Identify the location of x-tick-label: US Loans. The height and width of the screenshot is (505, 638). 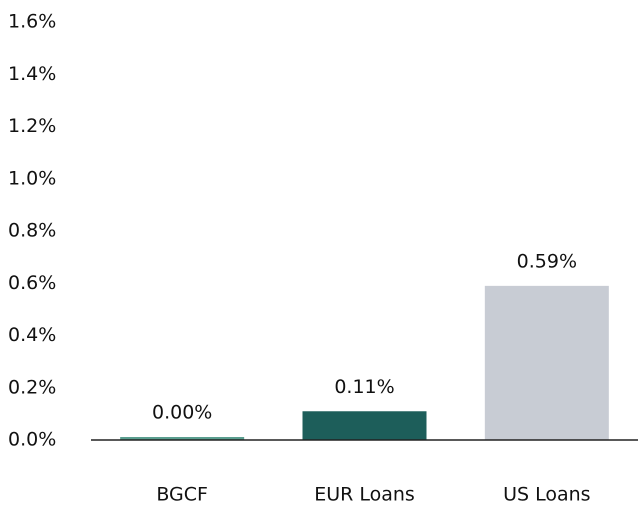
(546, 494).